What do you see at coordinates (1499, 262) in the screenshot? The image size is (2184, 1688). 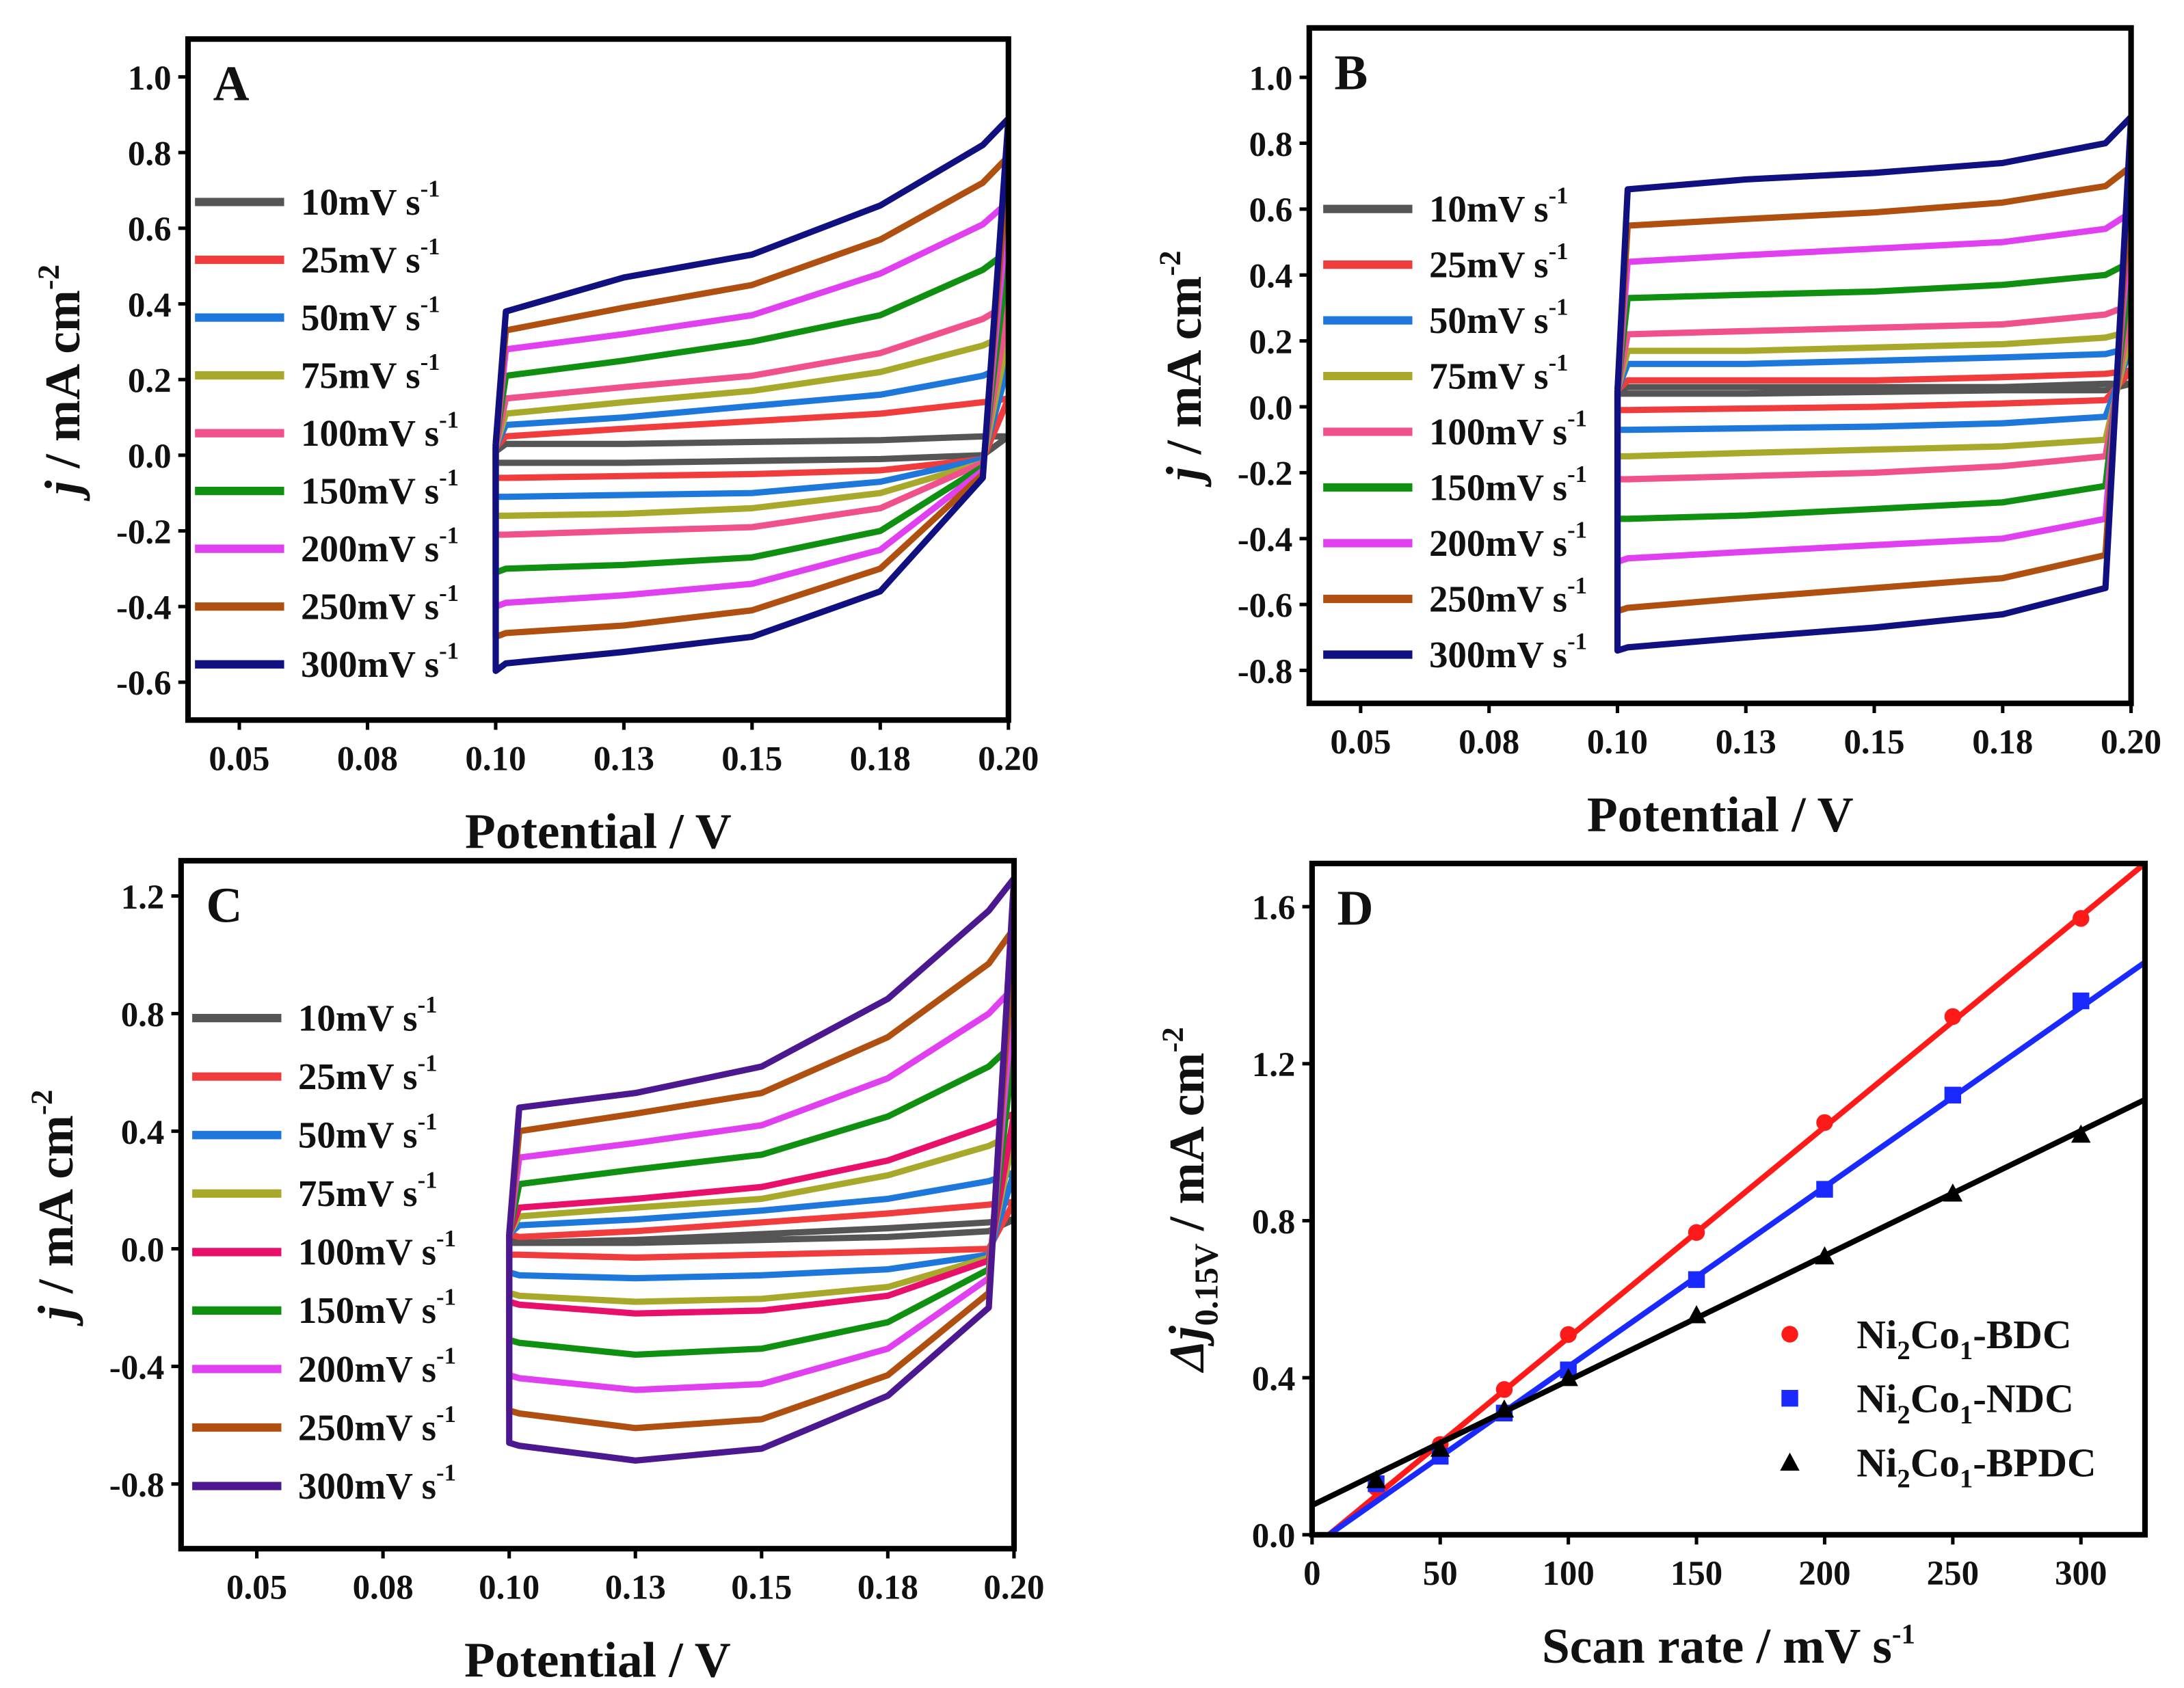 I see `legend-label: 25mV s-1` at bounding box center [1499, 262].